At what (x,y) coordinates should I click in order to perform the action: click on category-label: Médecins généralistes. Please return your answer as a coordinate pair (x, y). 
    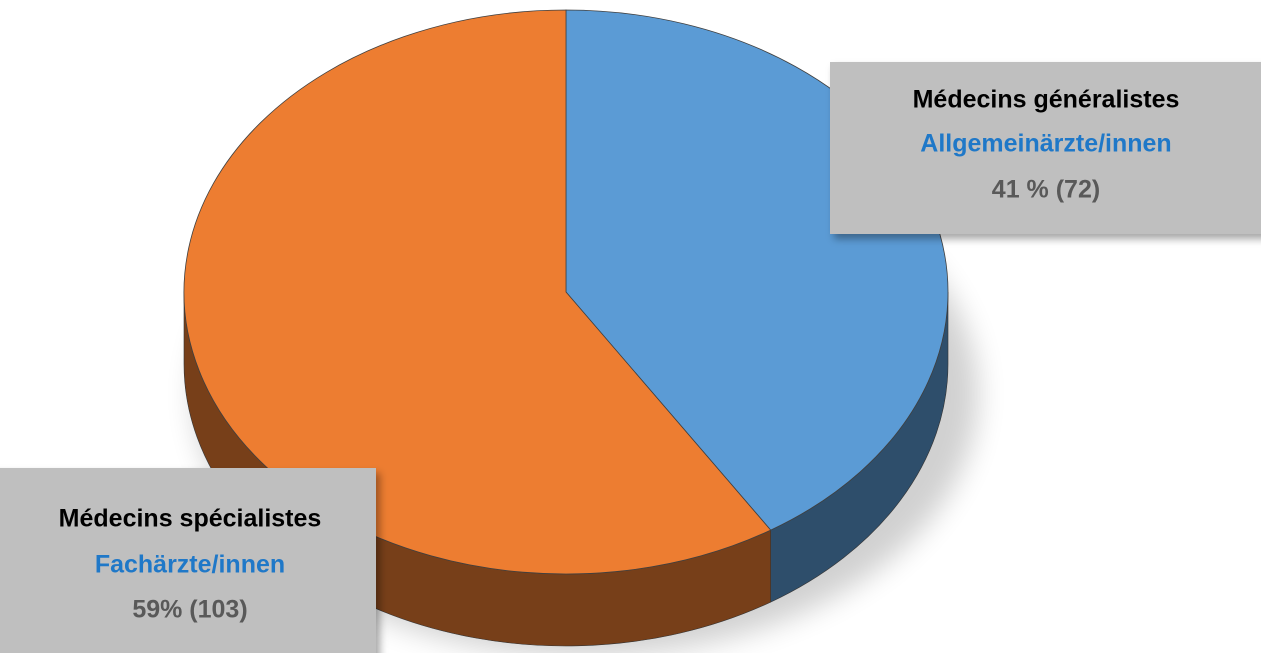
    Looking at the image, I should click on (1046, 100).